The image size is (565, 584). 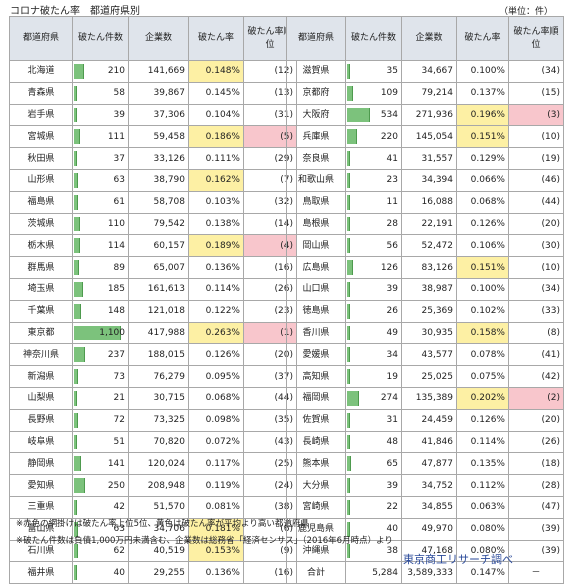 What do you see at coordinates (429, 137) in the screenshot?
I see `company-count-cell: 145,054` at bounding box center [429, 137].